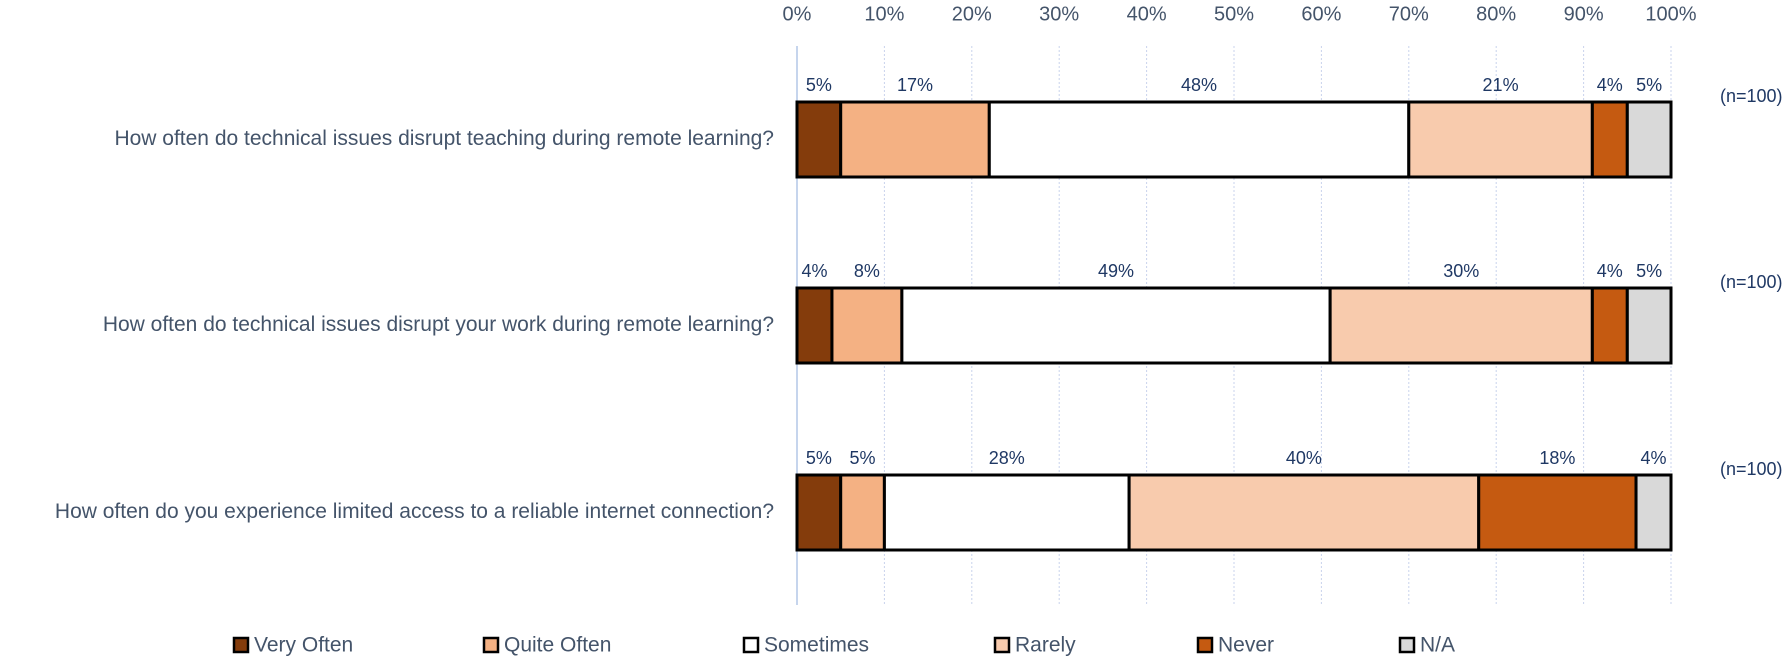 The width and height of the screenshot is (1791, 657). I want to click on value-label: 8%, so click(867, 271).